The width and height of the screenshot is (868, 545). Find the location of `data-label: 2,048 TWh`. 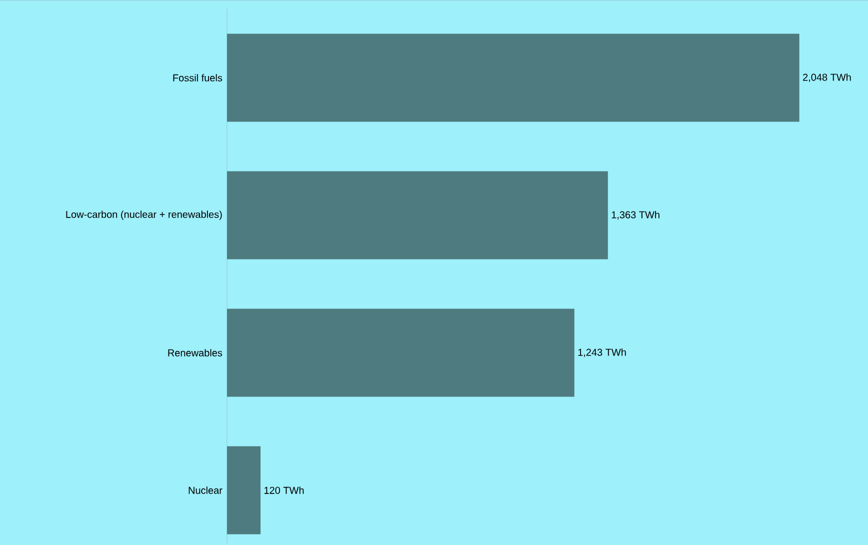

data-label: 2,048 TWh is located at coordinates (827, 77).